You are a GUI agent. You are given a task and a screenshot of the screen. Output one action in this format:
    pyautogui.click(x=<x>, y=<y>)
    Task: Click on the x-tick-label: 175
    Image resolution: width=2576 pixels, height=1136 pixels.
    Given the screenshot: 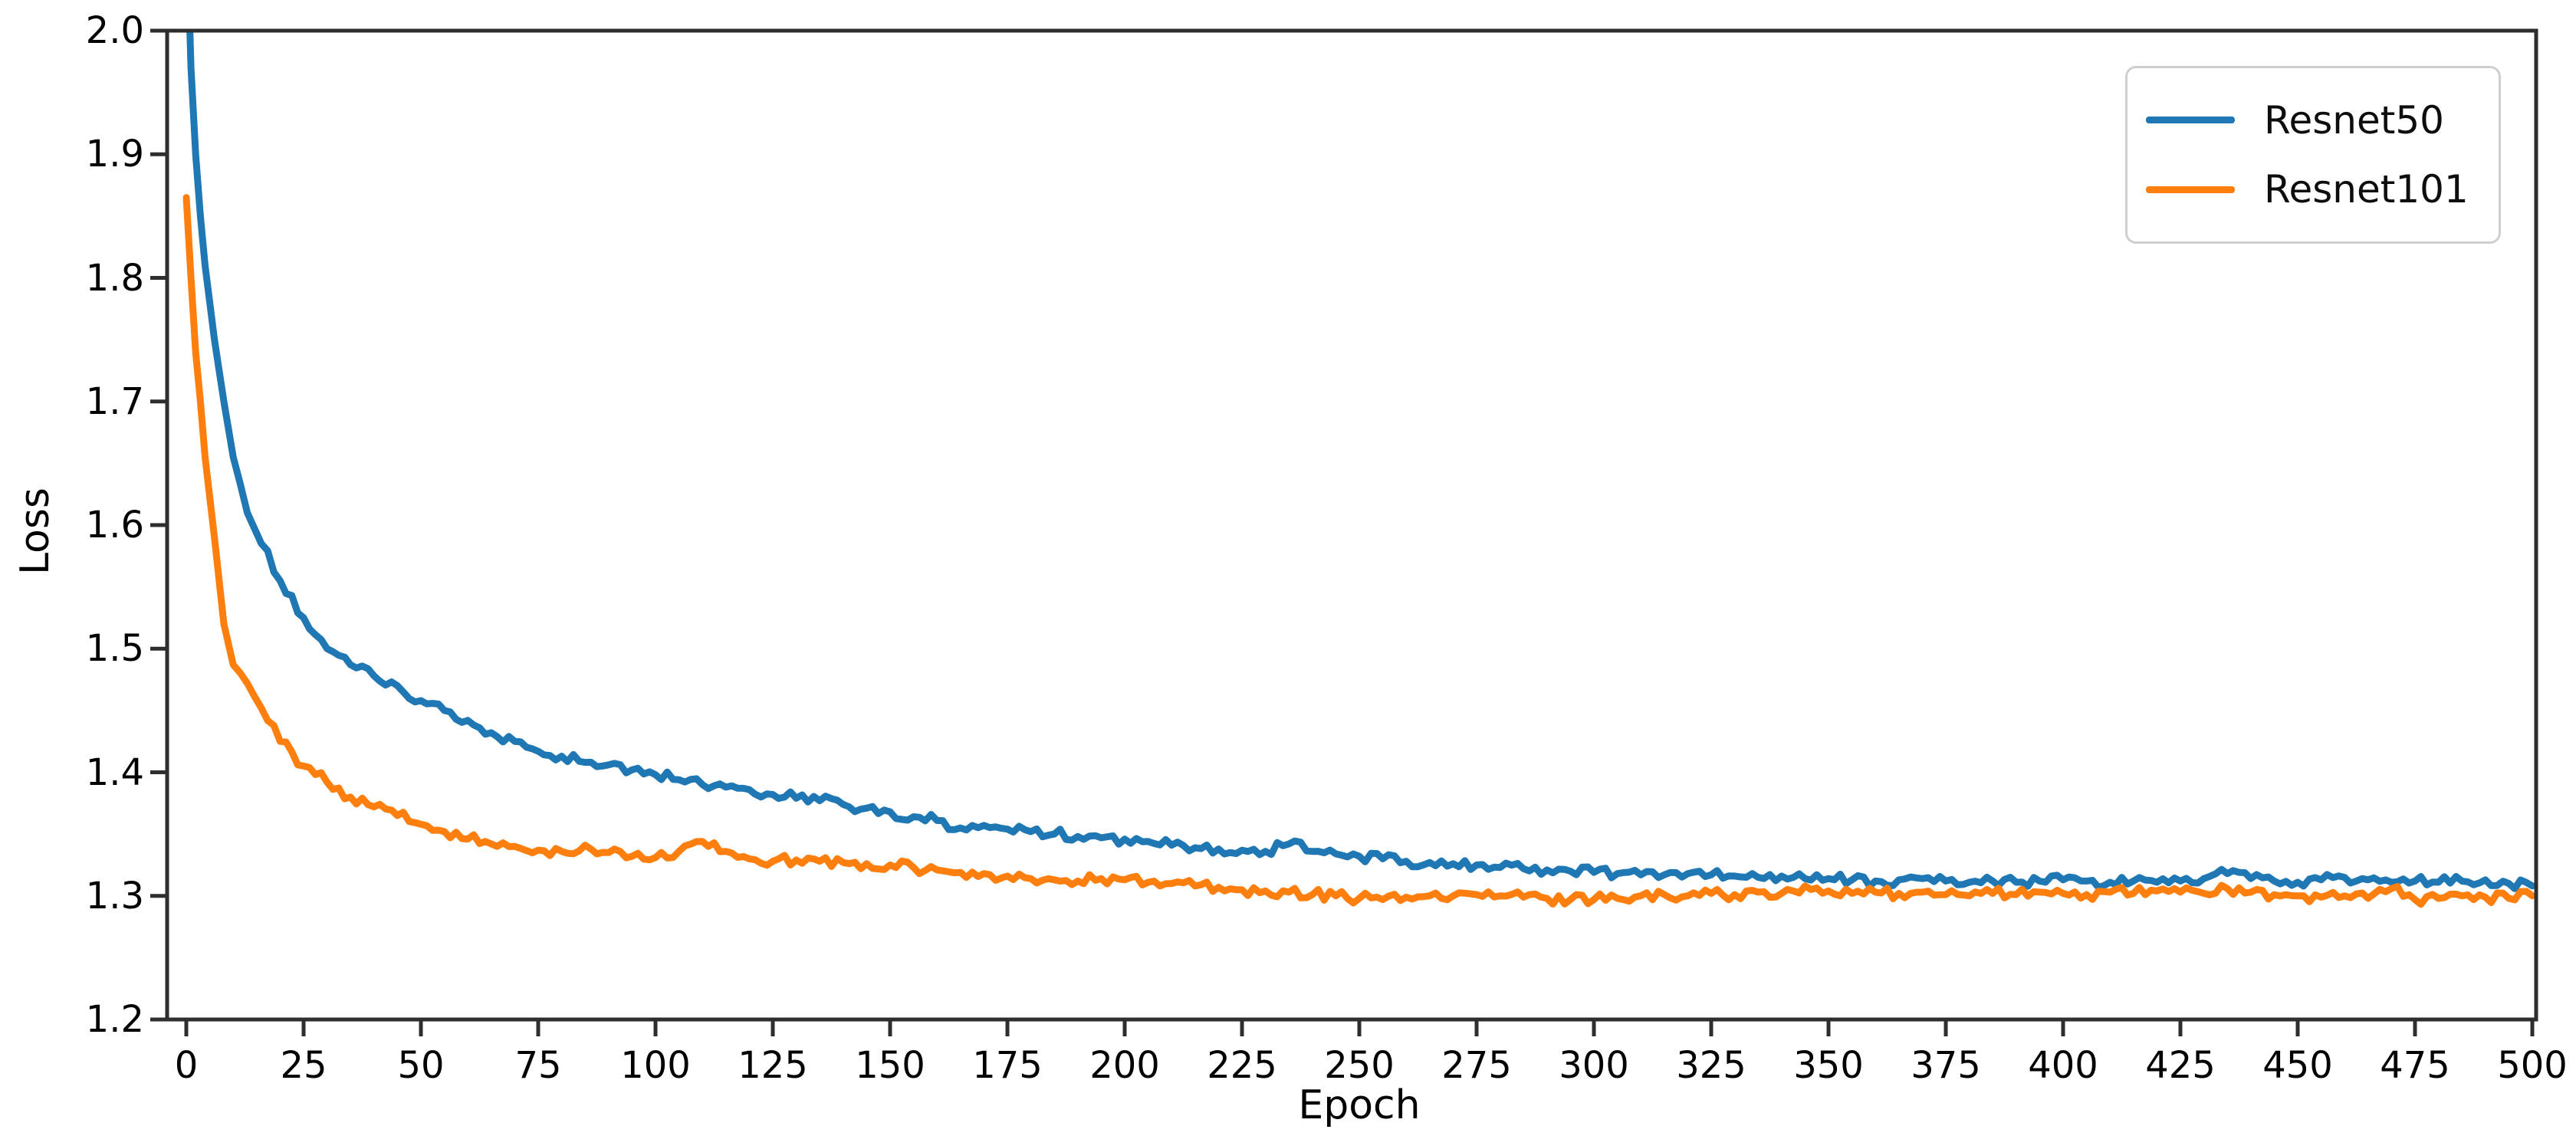 What is the action you would take?
    pyautogui.click(x=1008, y=1065)
    